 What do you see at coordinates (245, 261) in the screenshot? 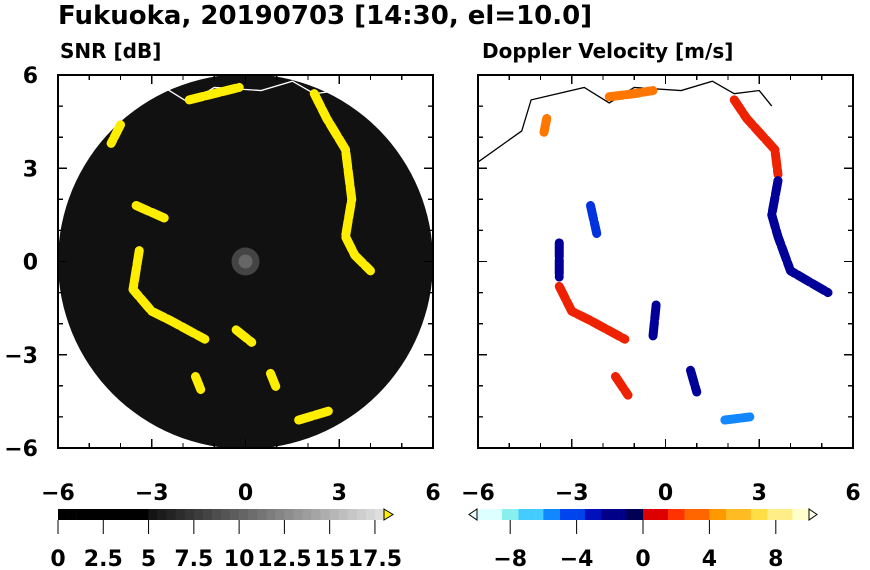
I see `clutter-core` at bounding box center [245, 261].